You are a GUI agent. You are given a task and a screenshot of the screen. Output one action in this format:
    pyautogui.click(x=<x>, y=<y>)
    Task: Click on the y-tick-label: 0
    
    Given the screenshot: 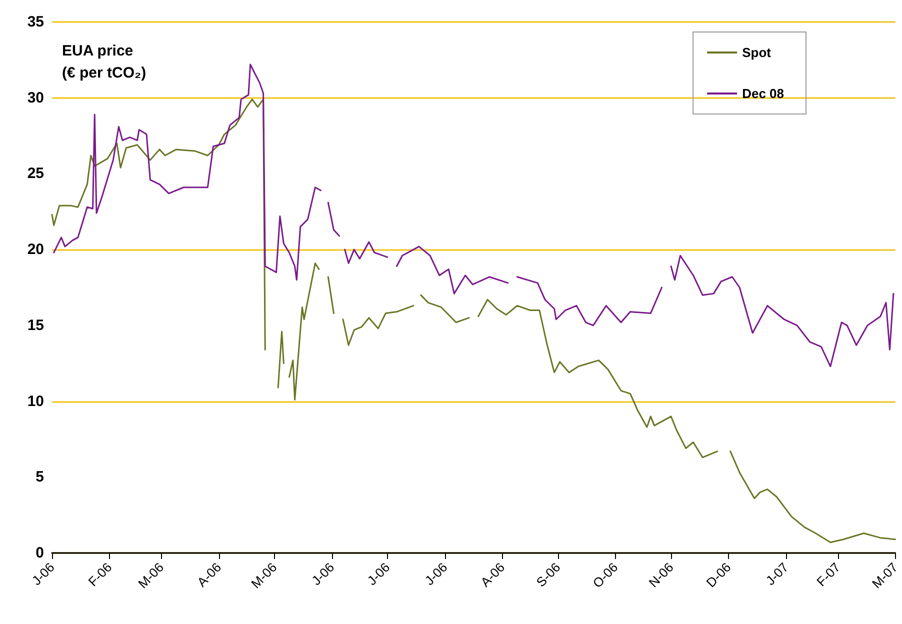 What is the action you would take?
    pyautogui.click(x=40, y=553)
    